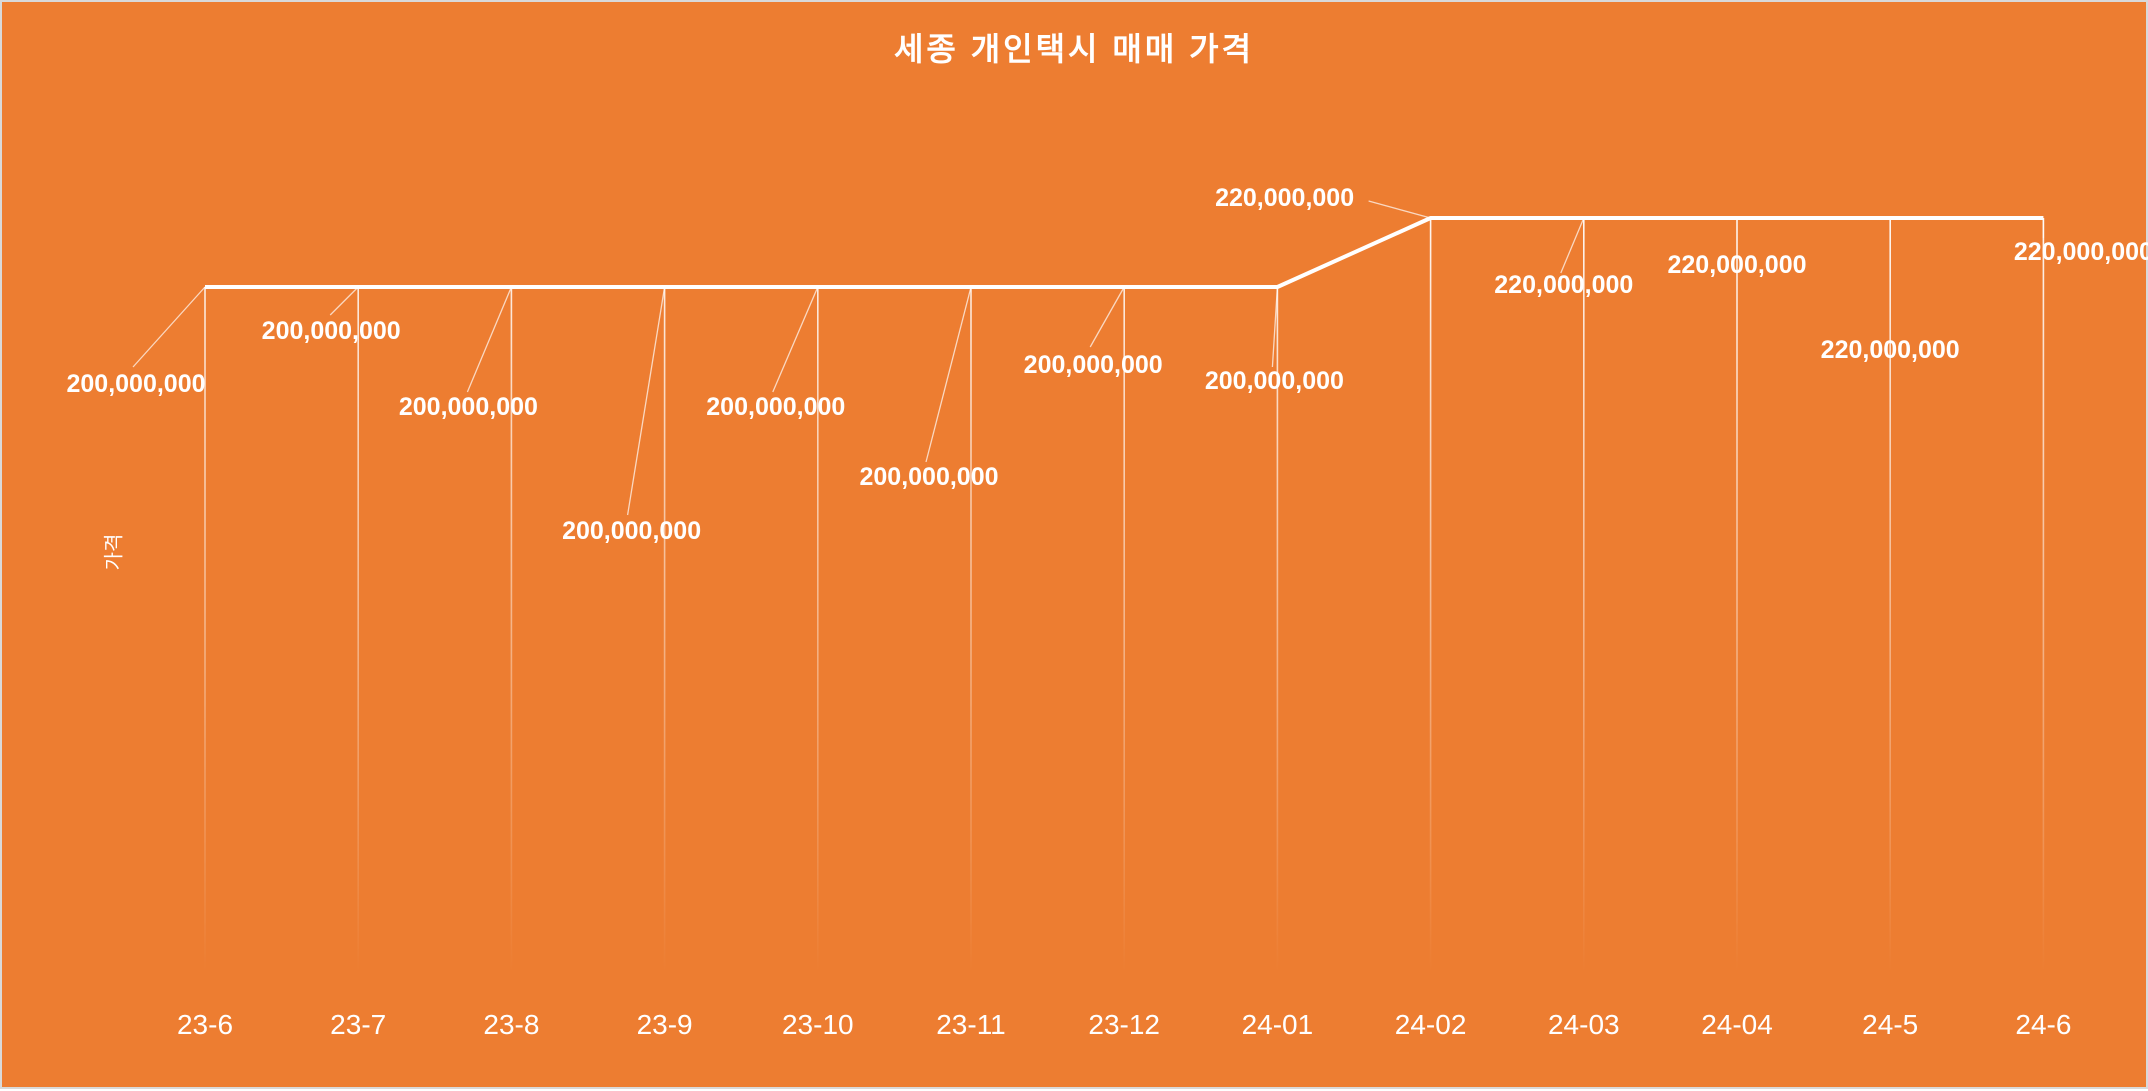 Image resolution: width=2148 pixels, height=1091 pixels. Describe the element at coordinates (2043, 1024) in the screenshot. I see `x-tick-label: 24-6` at that location.